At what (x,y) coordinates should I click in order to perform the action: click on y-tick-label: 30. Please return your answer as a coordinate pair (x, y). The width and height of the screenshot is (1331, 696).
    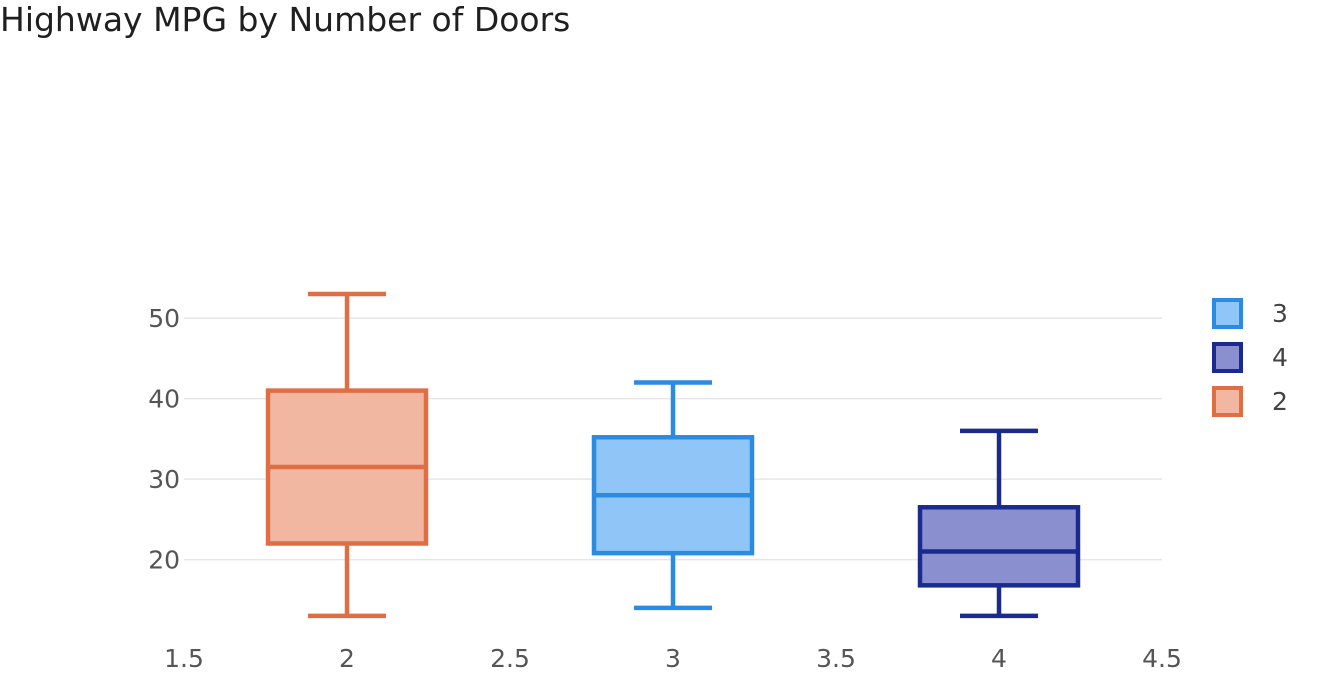
    Looking at the image, I should click on (164, 479).